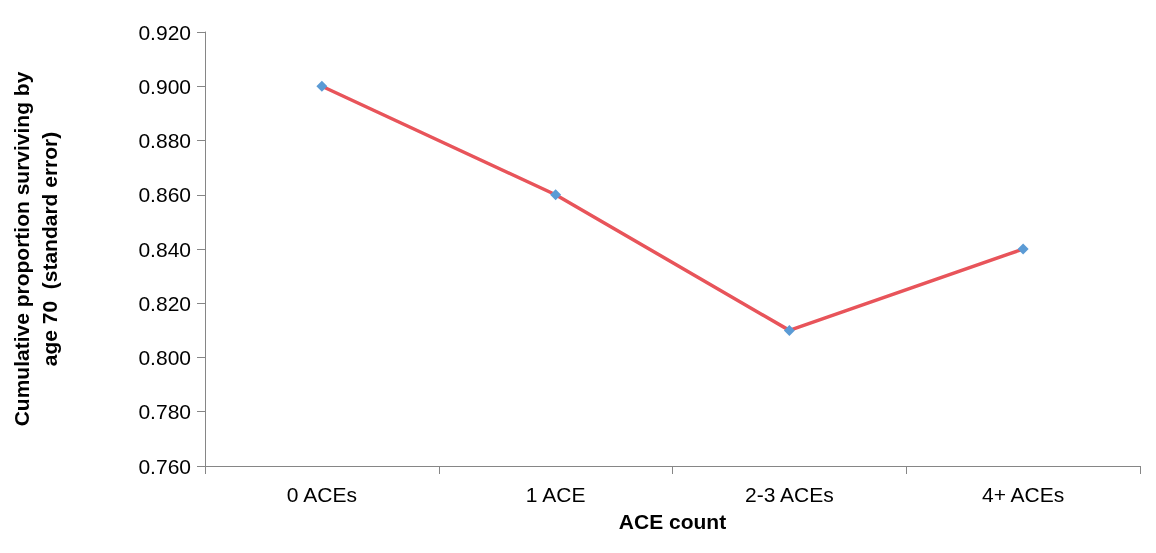 The image size is (1156, 553). I want to click on x-tick-label: 2-3 ACEs, so click(789, 494).